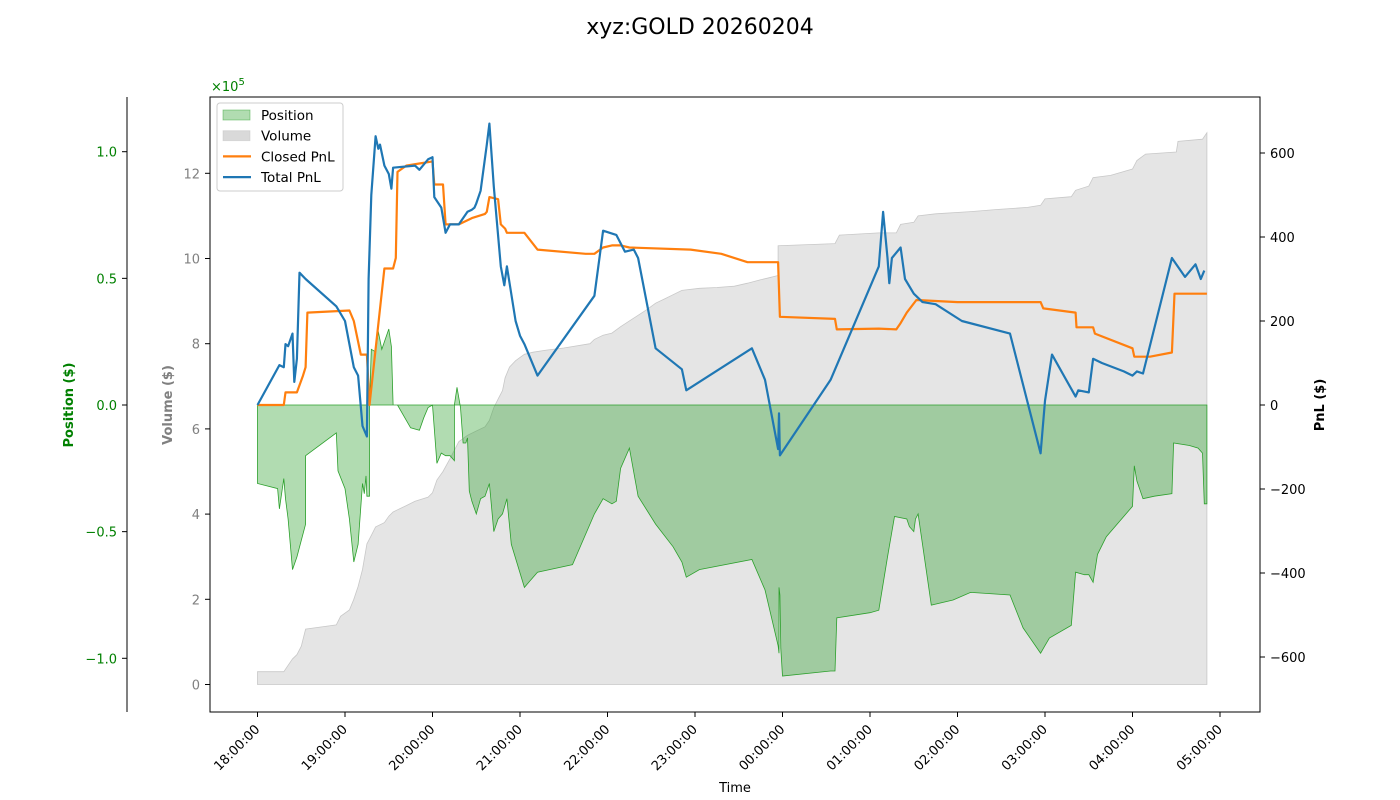 The image size is (1400, 800). I want to click on x-tick-label: 04:00:00, so click(1112, 748).